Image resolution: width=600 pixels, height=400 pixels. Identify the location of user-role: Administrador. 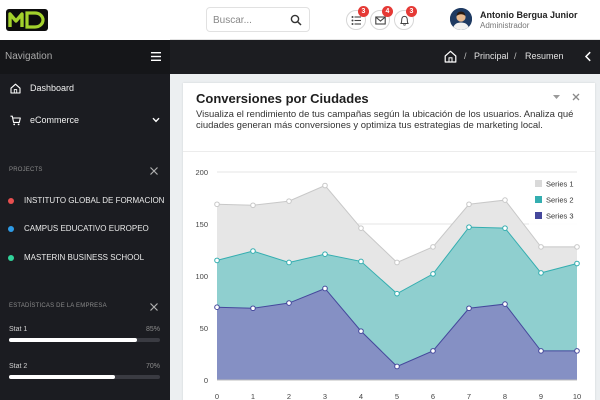
(505, 25).